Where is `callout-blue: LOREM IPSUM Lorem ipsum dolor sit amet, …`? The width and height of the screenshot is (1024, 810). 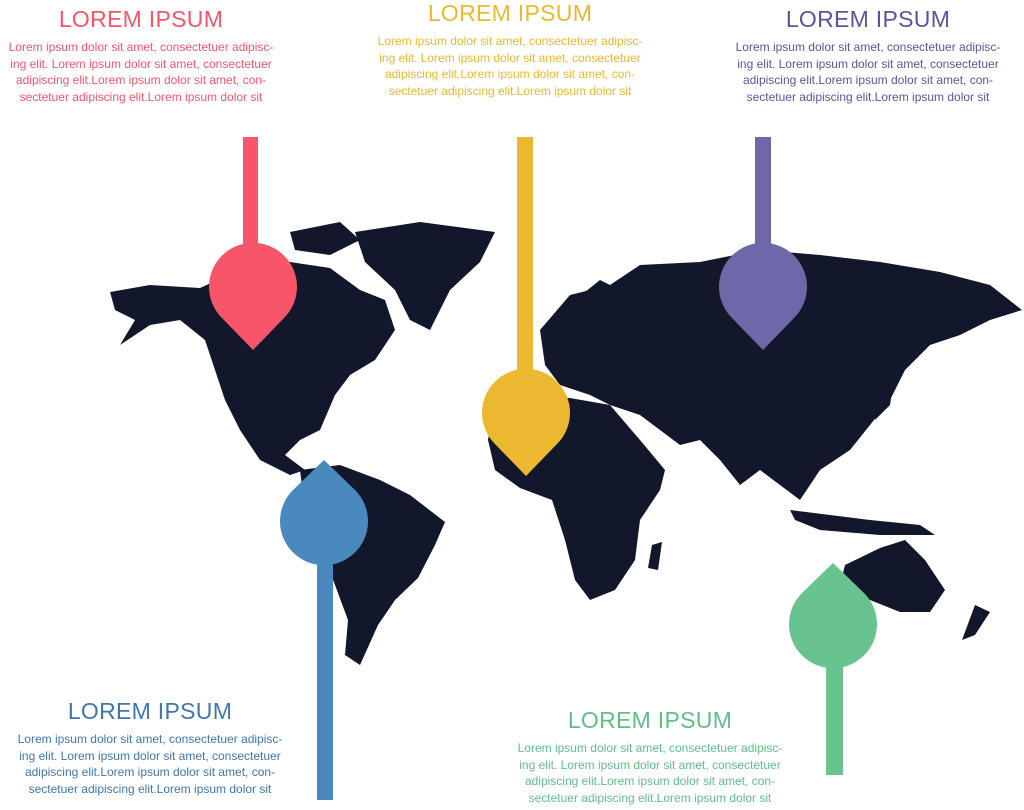 callout-blue: LOREM IPSUM Lorem ipsum dolor sit amet, … is located at coordinates (150, 747).